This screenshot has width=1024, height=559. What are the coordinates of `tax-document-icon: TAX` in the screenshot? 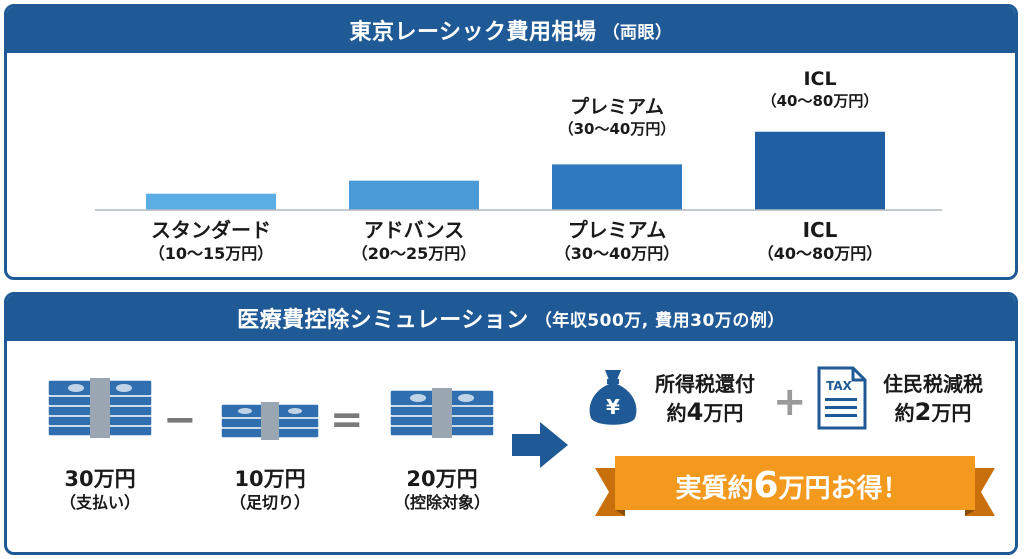 It's located at (842, 398).